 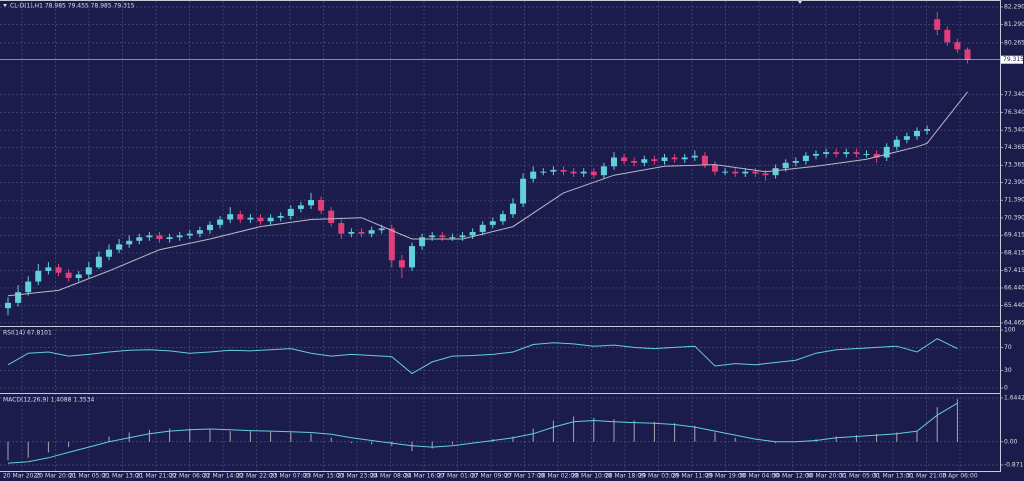 I want to click on rsi-line, so click(x=482, y=356).